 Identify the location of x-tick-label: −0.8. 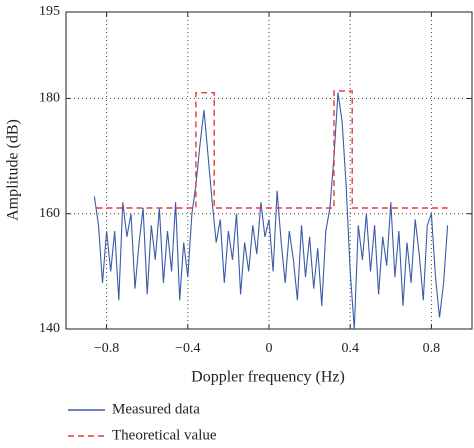
(106, 348).